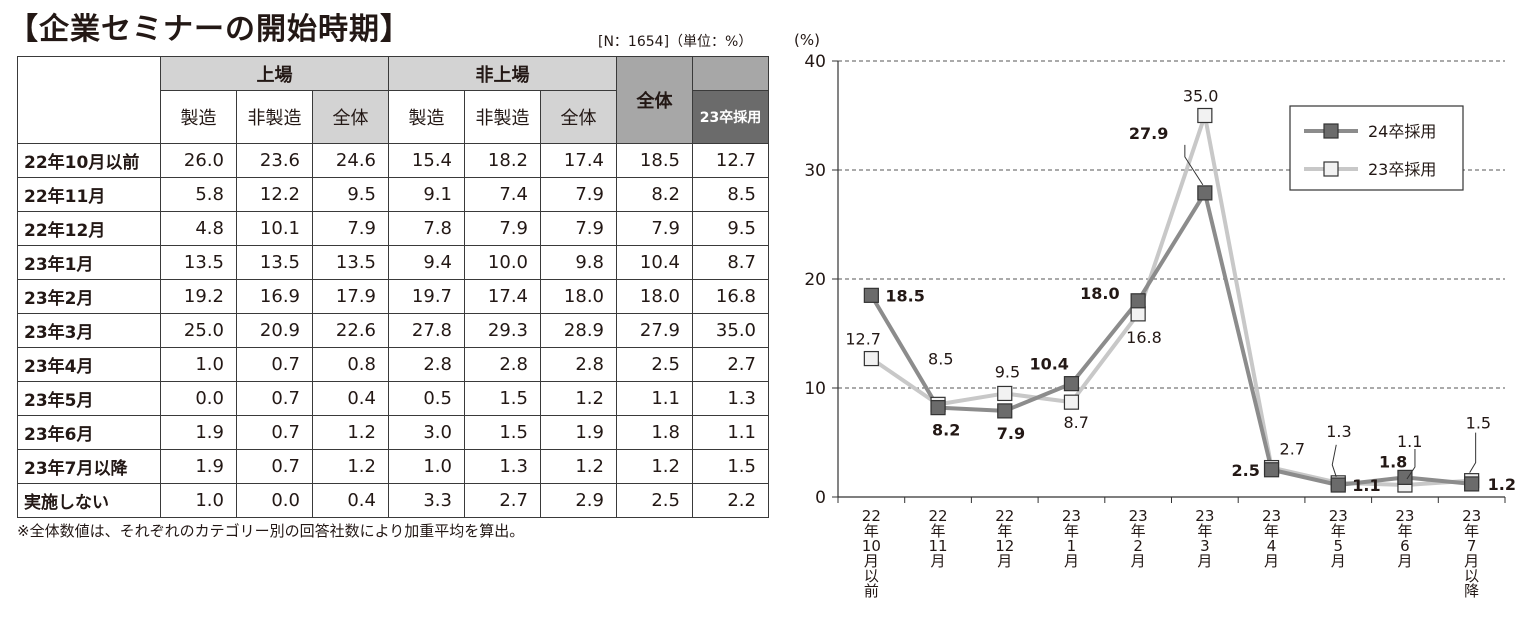  I want to click on data-label-23: 1.3, so click(1338, 431).